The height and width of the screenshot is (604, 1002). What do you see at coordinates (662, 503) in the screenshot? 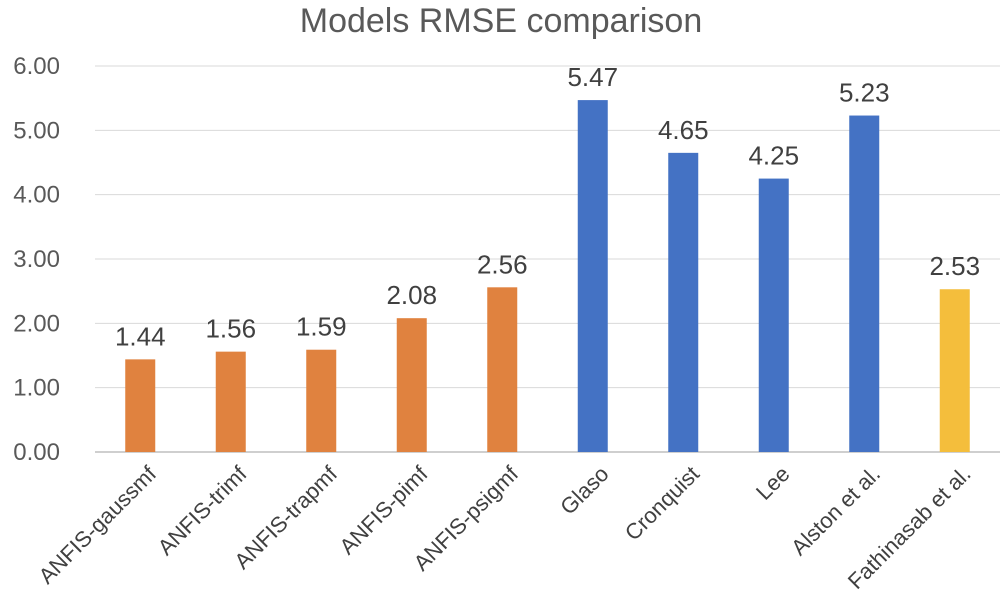
I see `x-category-label: Cronquist` at bounding box center [662, 503].